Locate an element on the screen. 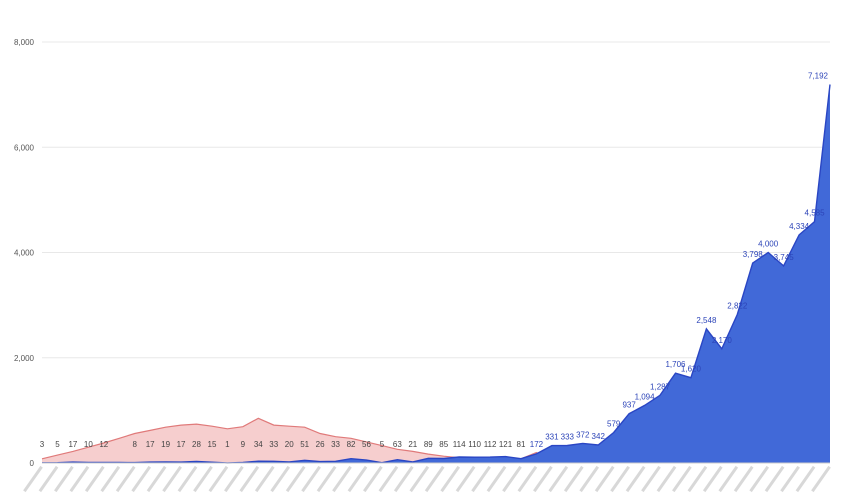 The height and width of the screenshot is (504, 854). data-label: 1,706 is located at coordinates (675, 364).